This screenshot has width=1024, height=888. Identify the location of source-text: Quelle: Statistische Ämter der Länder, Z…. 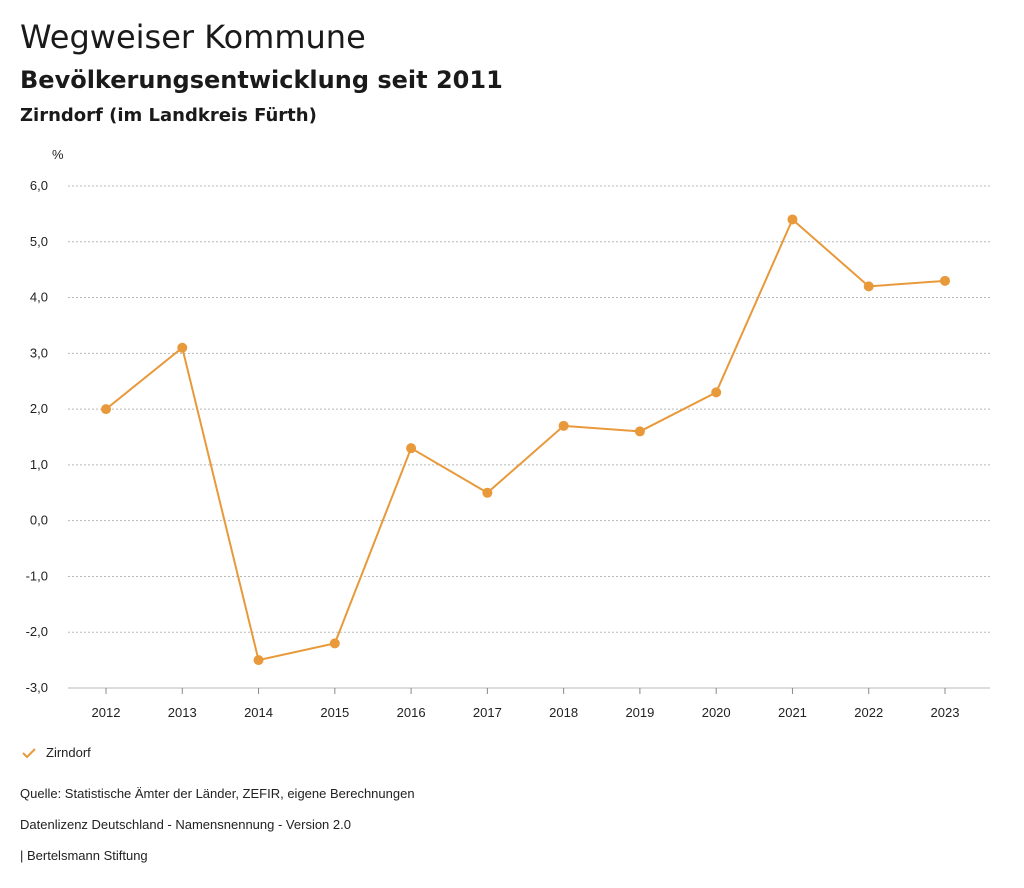
(217, 793).